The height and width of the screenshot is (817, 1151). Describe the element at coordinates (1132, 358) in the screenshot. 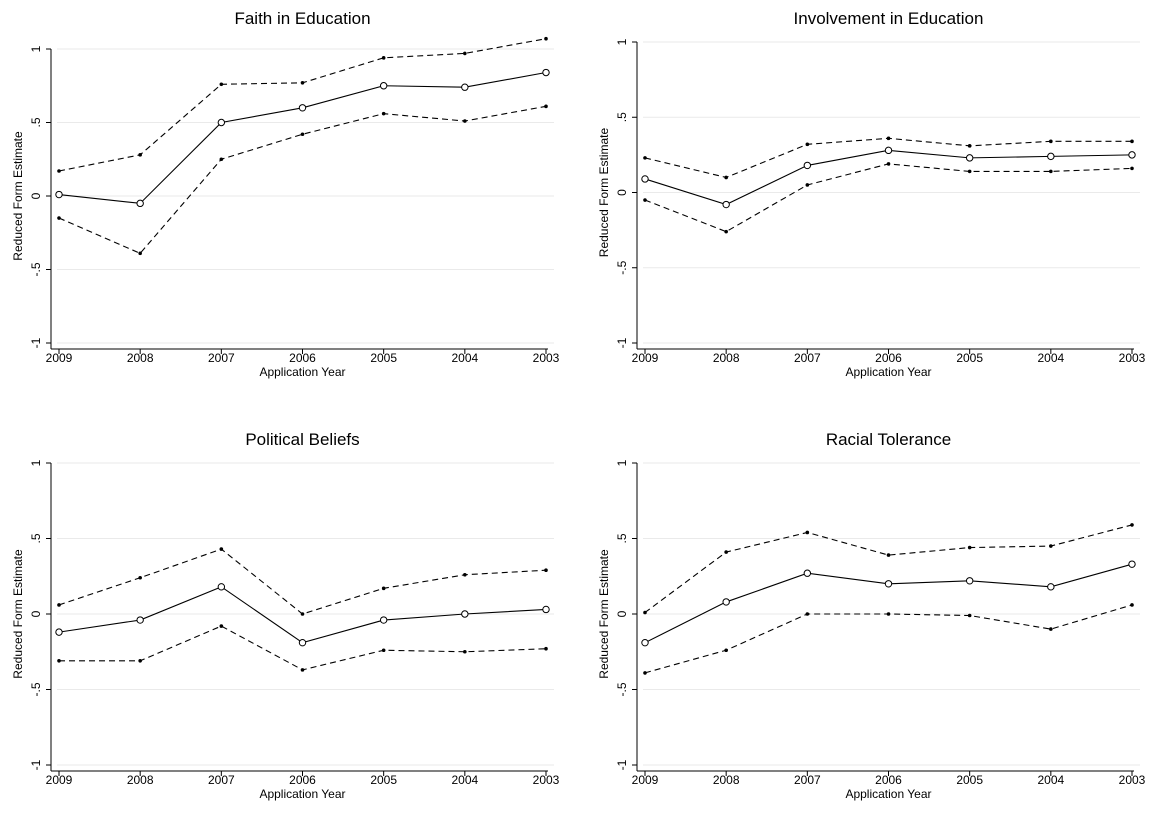

I see `x-tick-label: 2003` at that location.